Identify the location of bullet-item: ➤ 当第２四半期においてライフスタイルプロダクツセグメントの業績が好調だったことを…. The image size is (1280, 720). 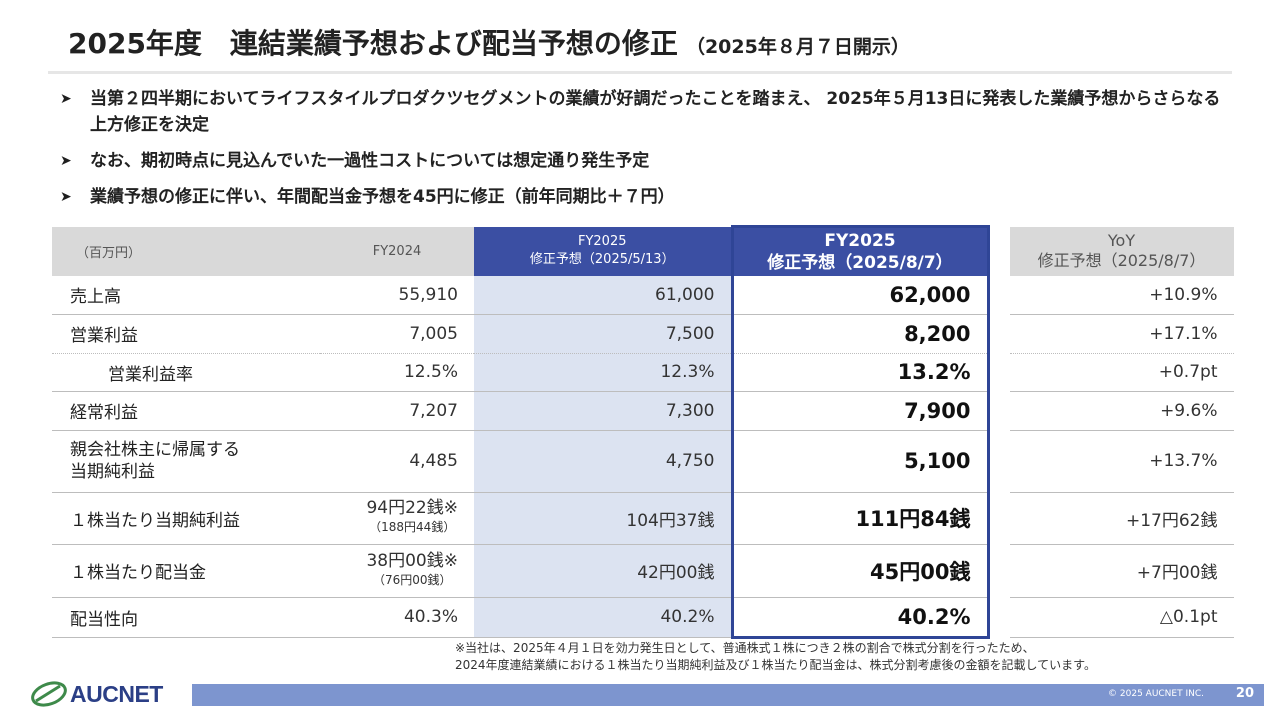
(645, 112).